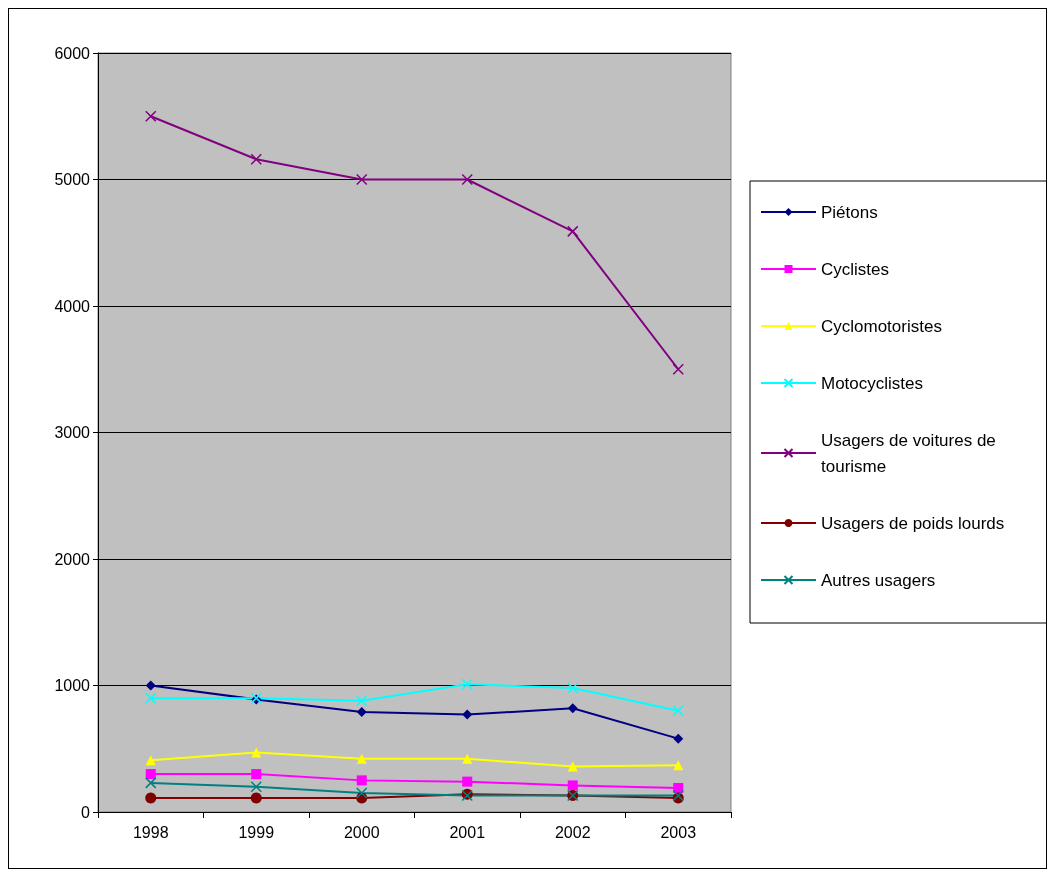 This screenshot has height=877, width=1055. I want to click on x-tick-label: 1999, so click(256, 832).